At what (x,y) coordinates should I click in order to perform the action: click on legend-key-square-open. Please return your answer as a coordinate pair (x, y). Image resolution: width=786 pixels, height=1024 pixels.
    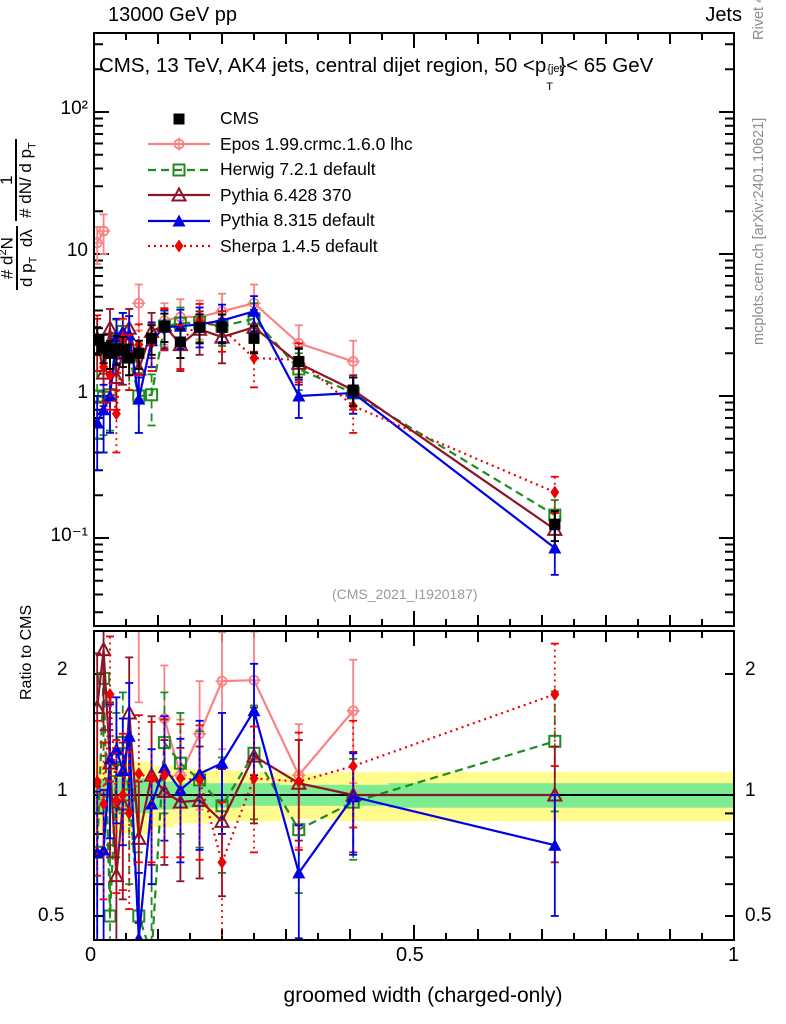
    Looking at the image, I should click on (179, 170).